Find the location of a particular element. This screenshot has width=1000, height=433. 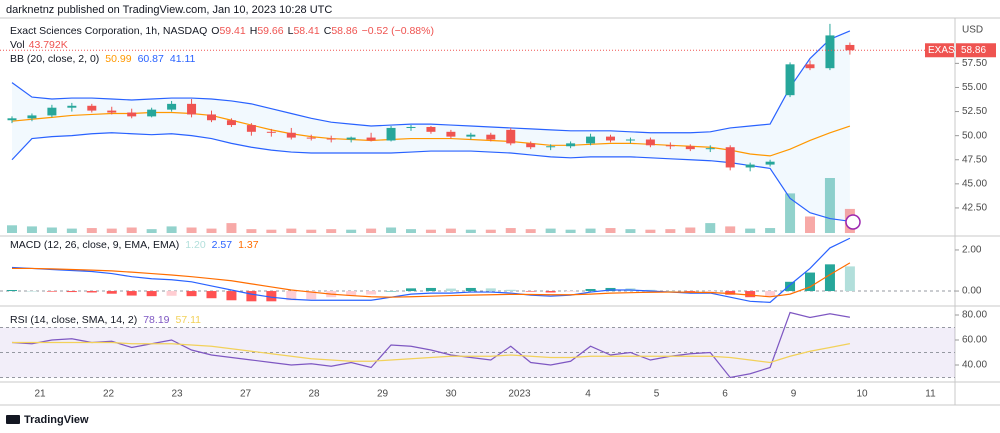

y-tick-label: 40.00 is located at coordinates (974, 365).